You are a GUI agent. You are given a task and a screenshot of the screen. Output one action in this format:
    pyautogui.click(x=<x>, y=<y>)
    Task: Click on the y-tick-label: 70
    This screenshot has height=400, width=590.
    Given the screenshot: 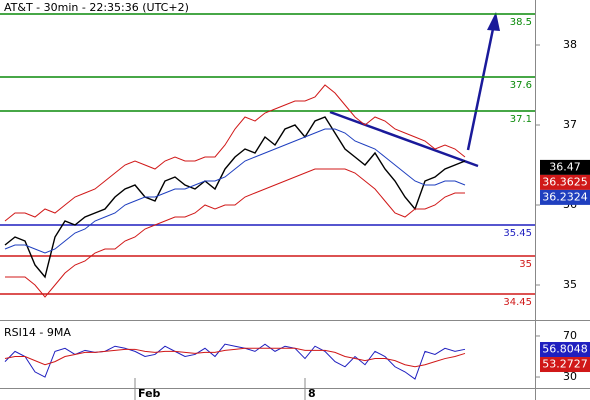 What is the action you would take?
    pyautogui.click(x=570, y=335)
    